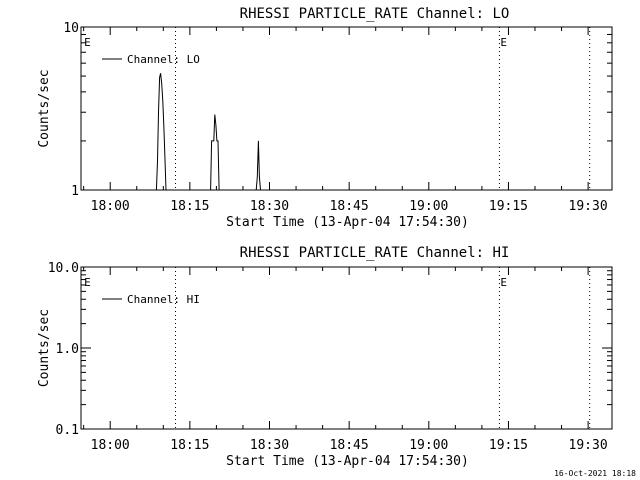 This screenshot has height=480, width=640. Describe the element at coordinates (163, 59) in the screenshot. I see `legend-label: Channel: LO` at that location.